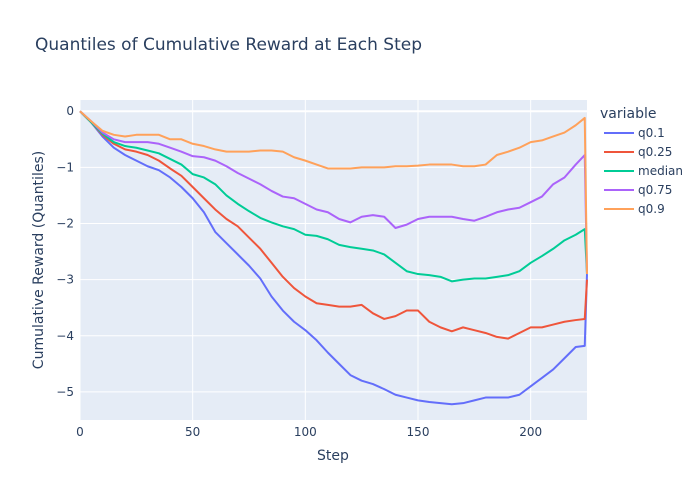 The image size is (700, 504). Describe the element at coordinates (333, 456) in the screenshot. I see `x-axis-label: Step` at that location.